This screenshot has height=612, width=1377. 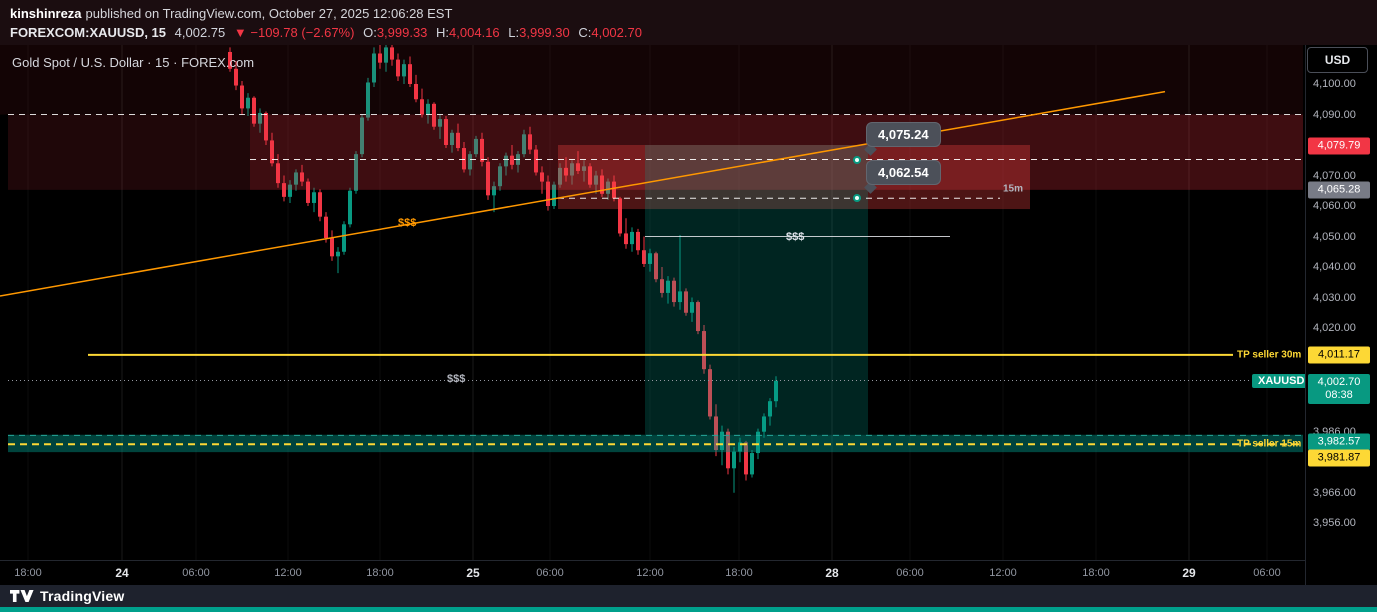 What do you see at coordinates (756, 290) in the screenshot?
I see `demand-box` at bounding box center [756, 290].